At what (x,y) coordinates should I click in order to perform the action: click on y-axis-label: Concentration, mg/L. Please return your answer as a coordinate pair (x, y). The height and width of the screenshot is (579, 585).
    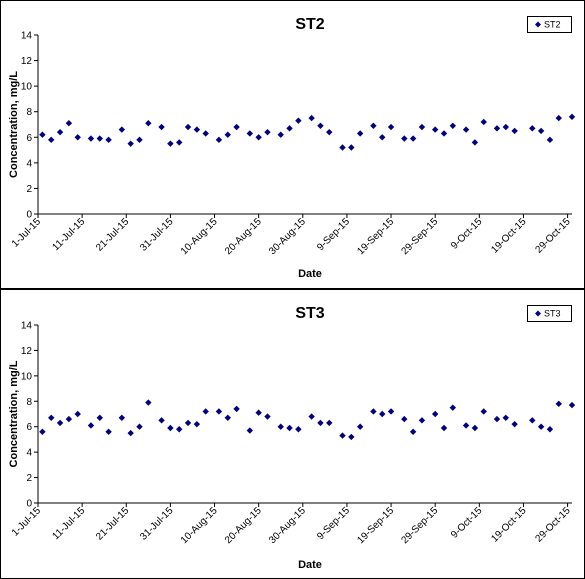
    Looking at the image, I should click on (14, 124).